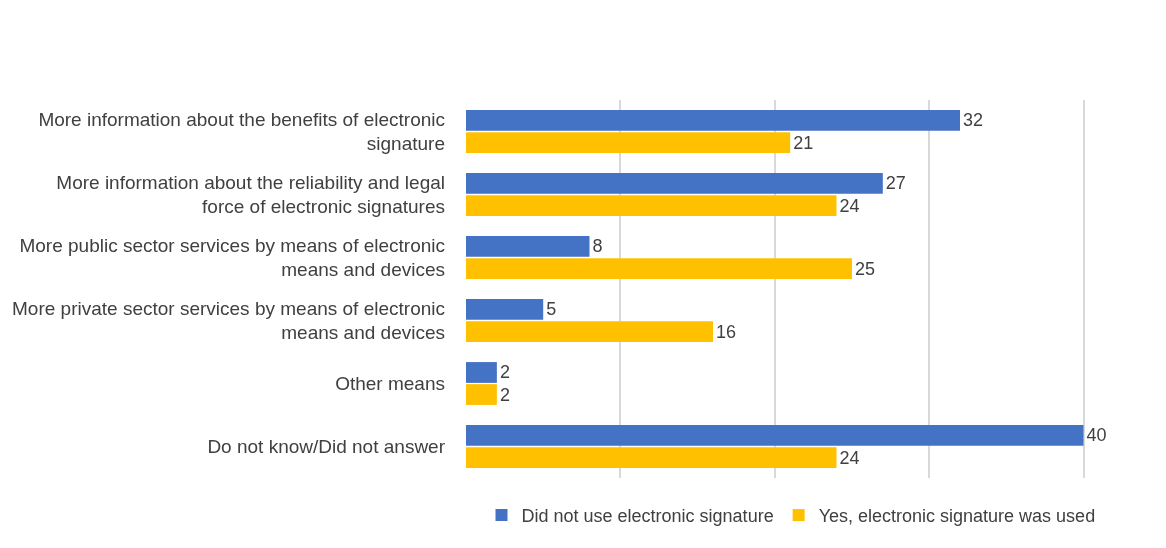 This screenshot has height=548, width=1166. What do you see at coordinates (864, 268) in the screenshot?
I see `data-label: 25` at bounding box center [864, 268].